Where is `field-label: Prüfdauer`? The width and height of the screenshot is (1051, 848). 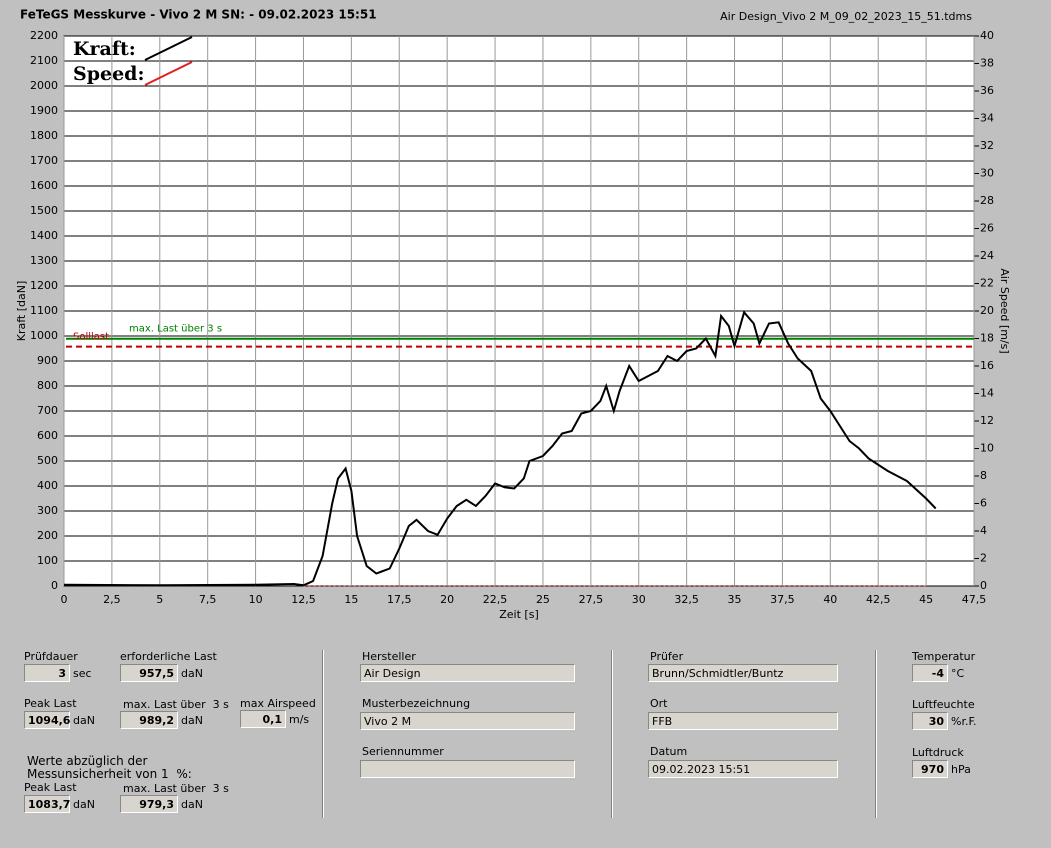
field-label: Prüfdauer is located at coordinates (51, 656).